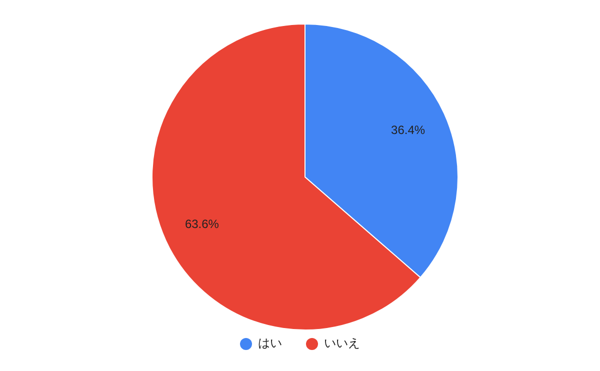  Describe the element at coordinates (270, 343) in the screenshot. I see `legend-label: はい` at that location.